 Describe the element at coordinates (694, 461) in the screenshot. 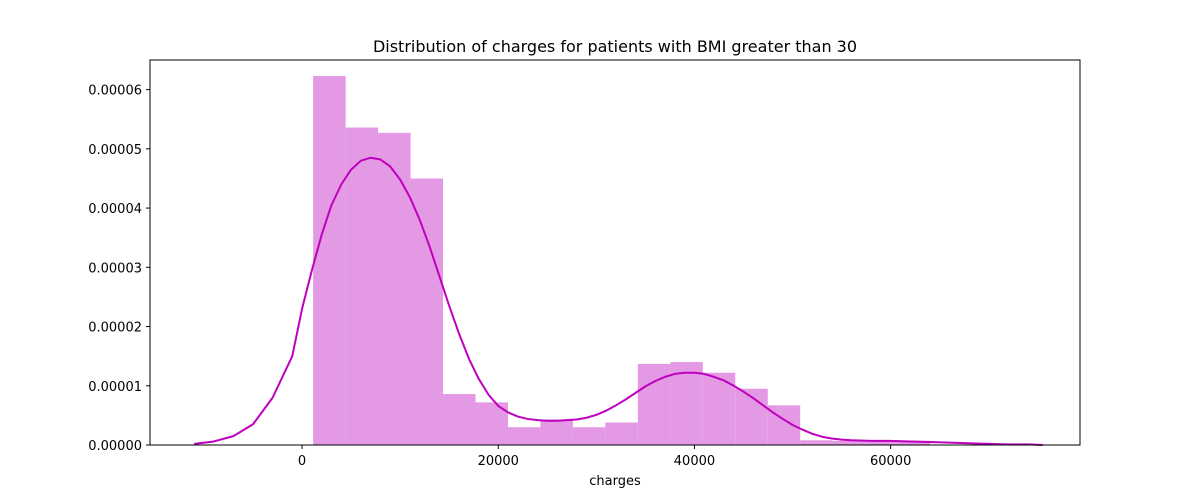

I see `x-tick-label: 40000` at that location.